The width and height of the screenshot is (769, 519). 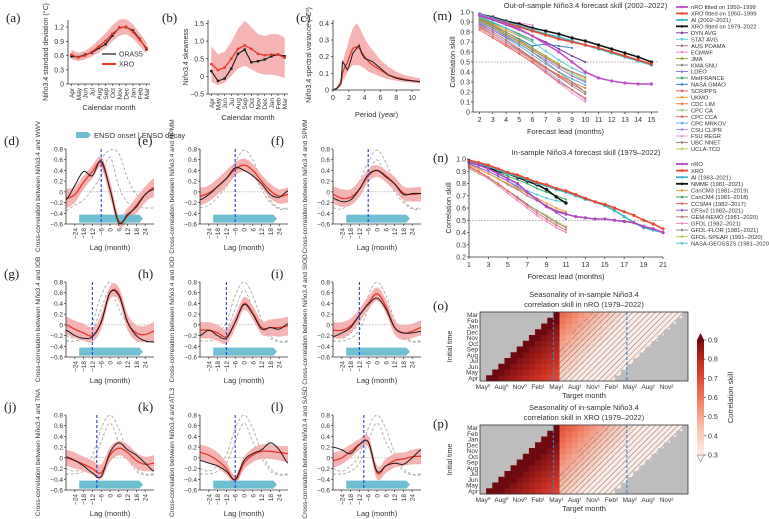 What do you see at coordinates (667, 387) in the screenshot?
I see `x-tick-label: Nov²` at bounding box center [667, 387].